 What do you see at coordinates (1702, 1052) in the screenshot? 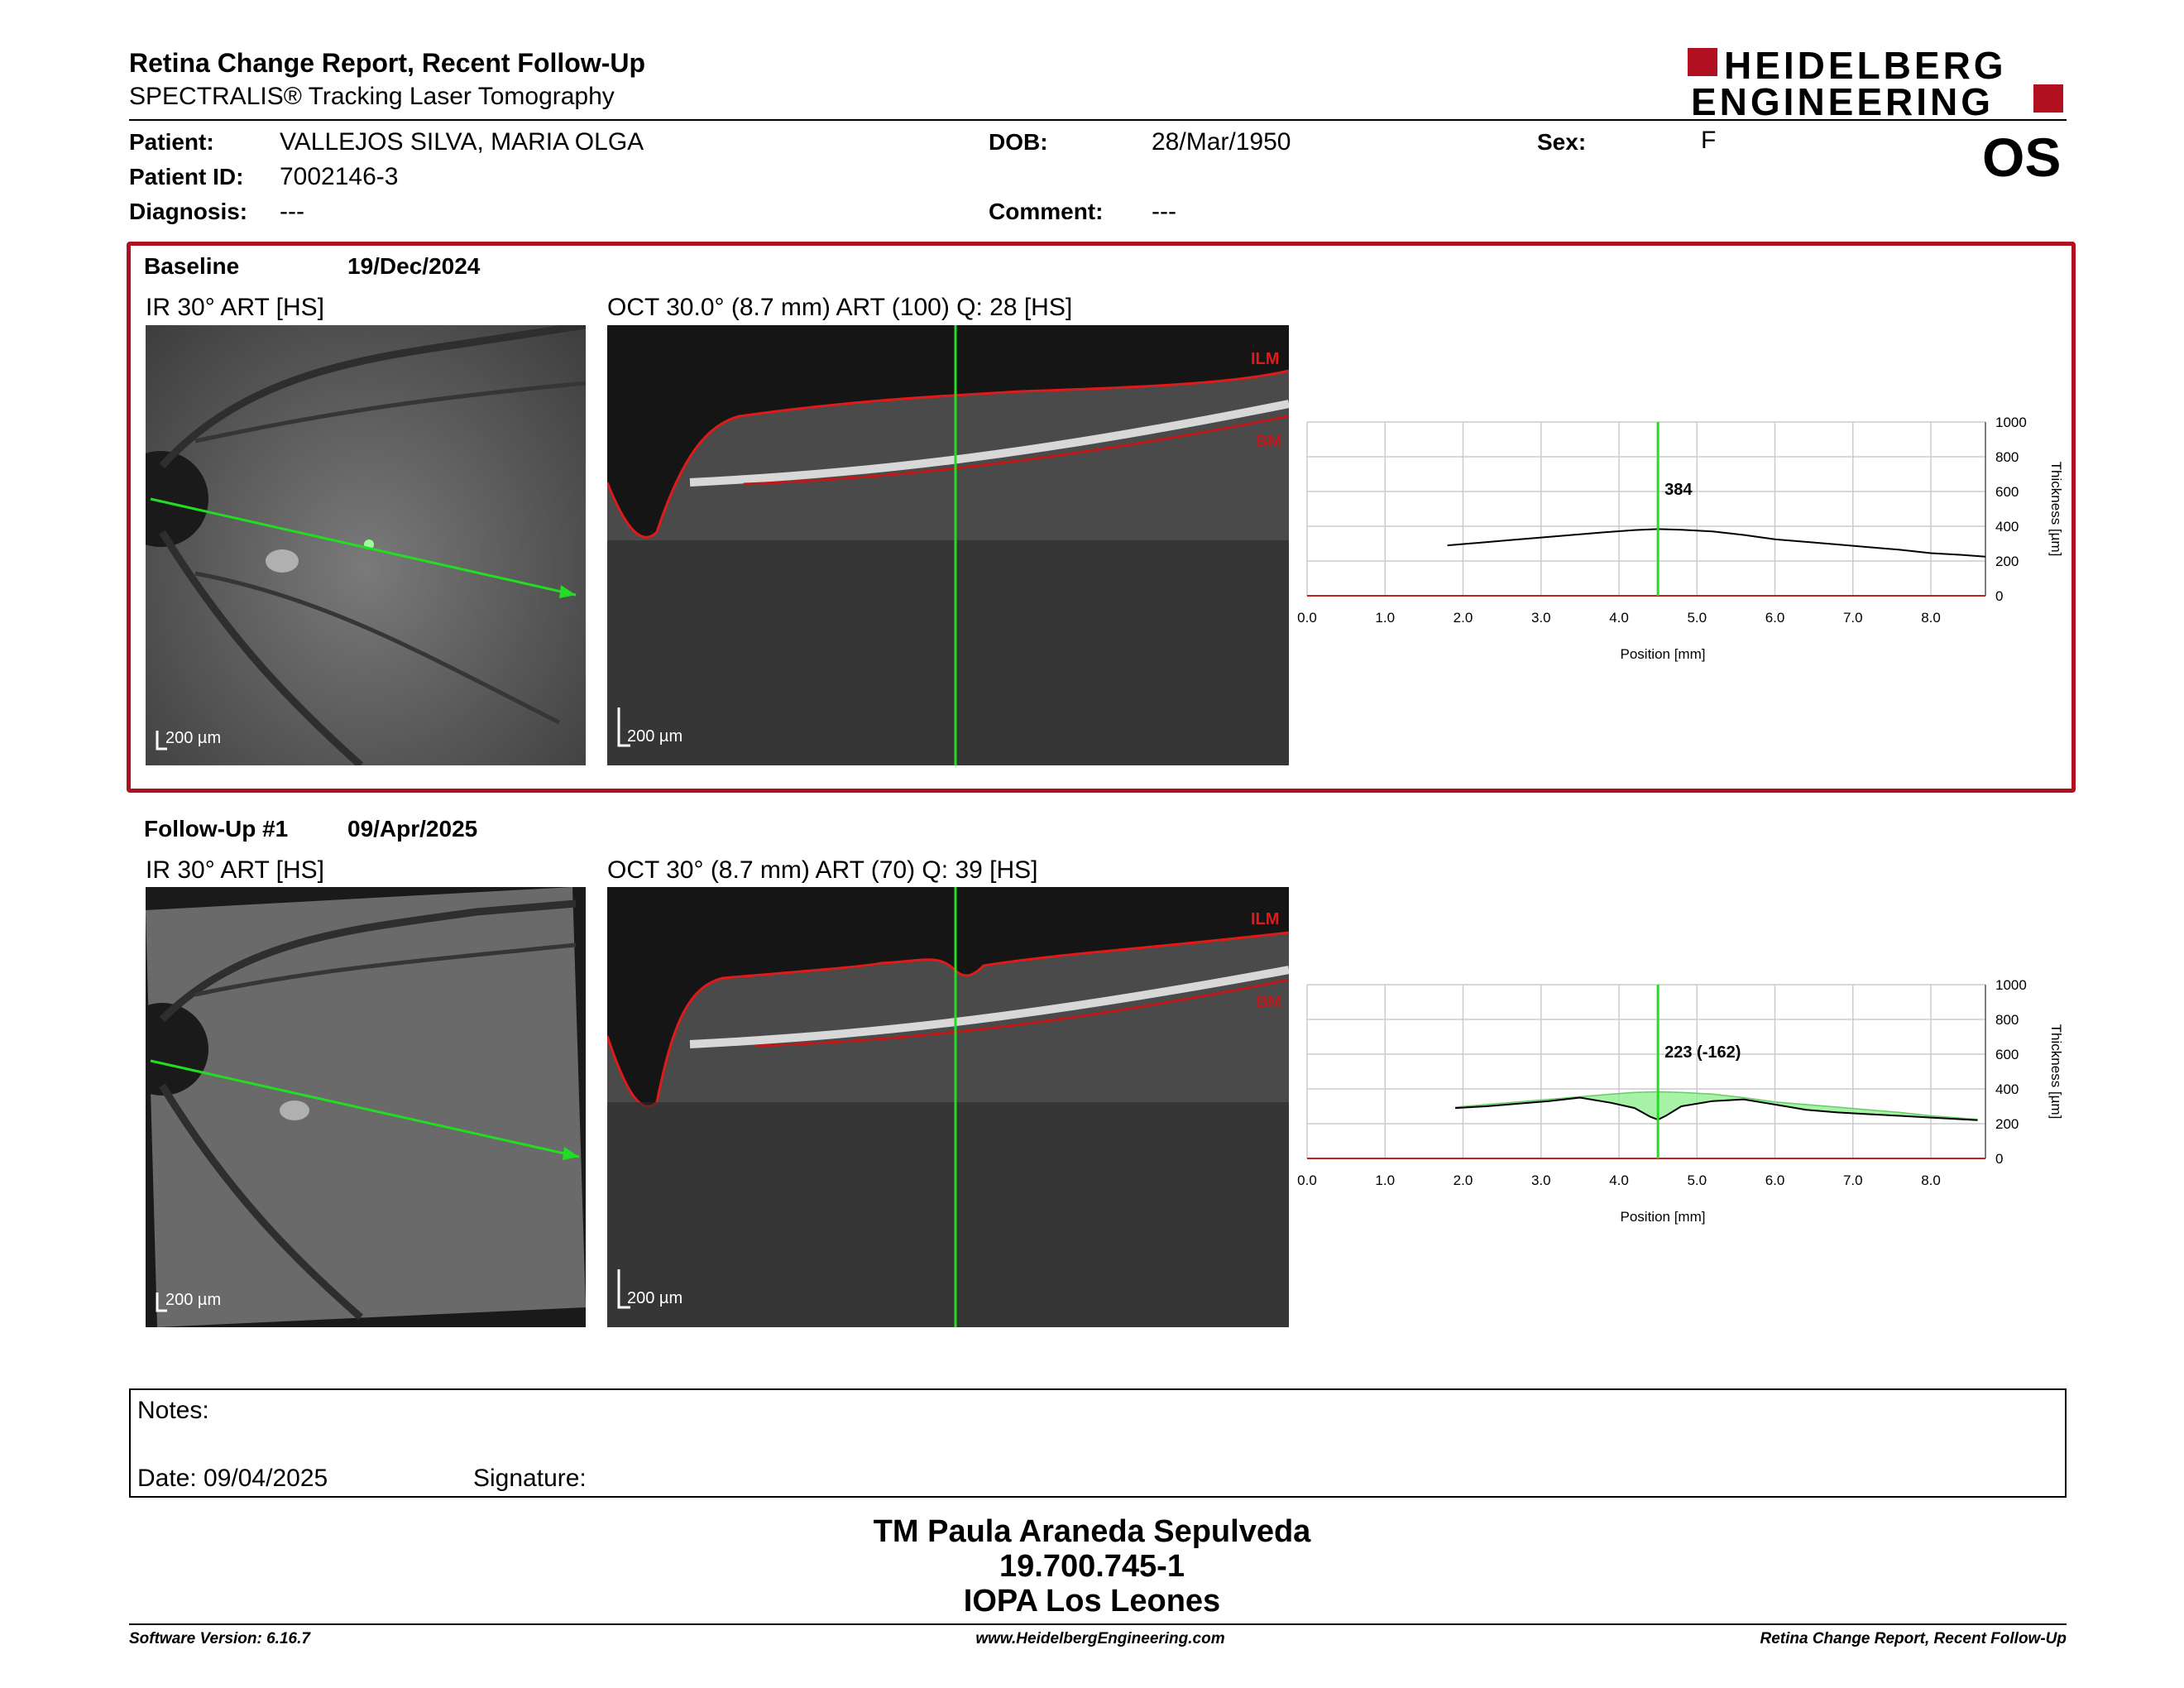
I see `marker-value-label: 223 (-162)` at bounding box center [1702, 1052].